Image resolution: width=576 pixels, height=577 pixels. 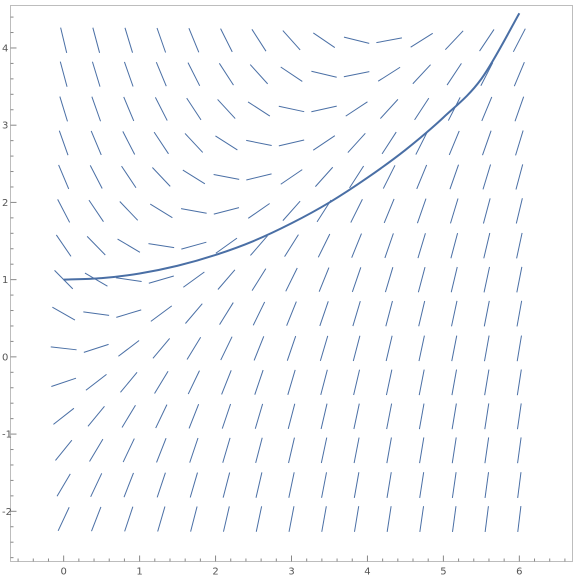 What do you see at coordinates (5, 280) in the screenshot?
I see `y-tick-label: 1` at bounding box center [5, 280].